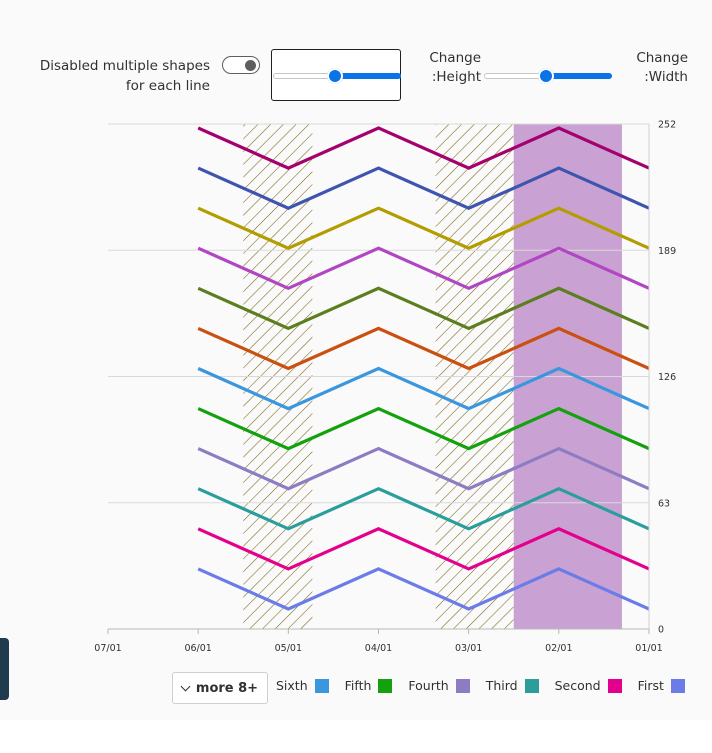  What do you see at coordinates (501, 685) in the screenshot?
I see `legend-item-label: Third` at bounding box center [501, 685].